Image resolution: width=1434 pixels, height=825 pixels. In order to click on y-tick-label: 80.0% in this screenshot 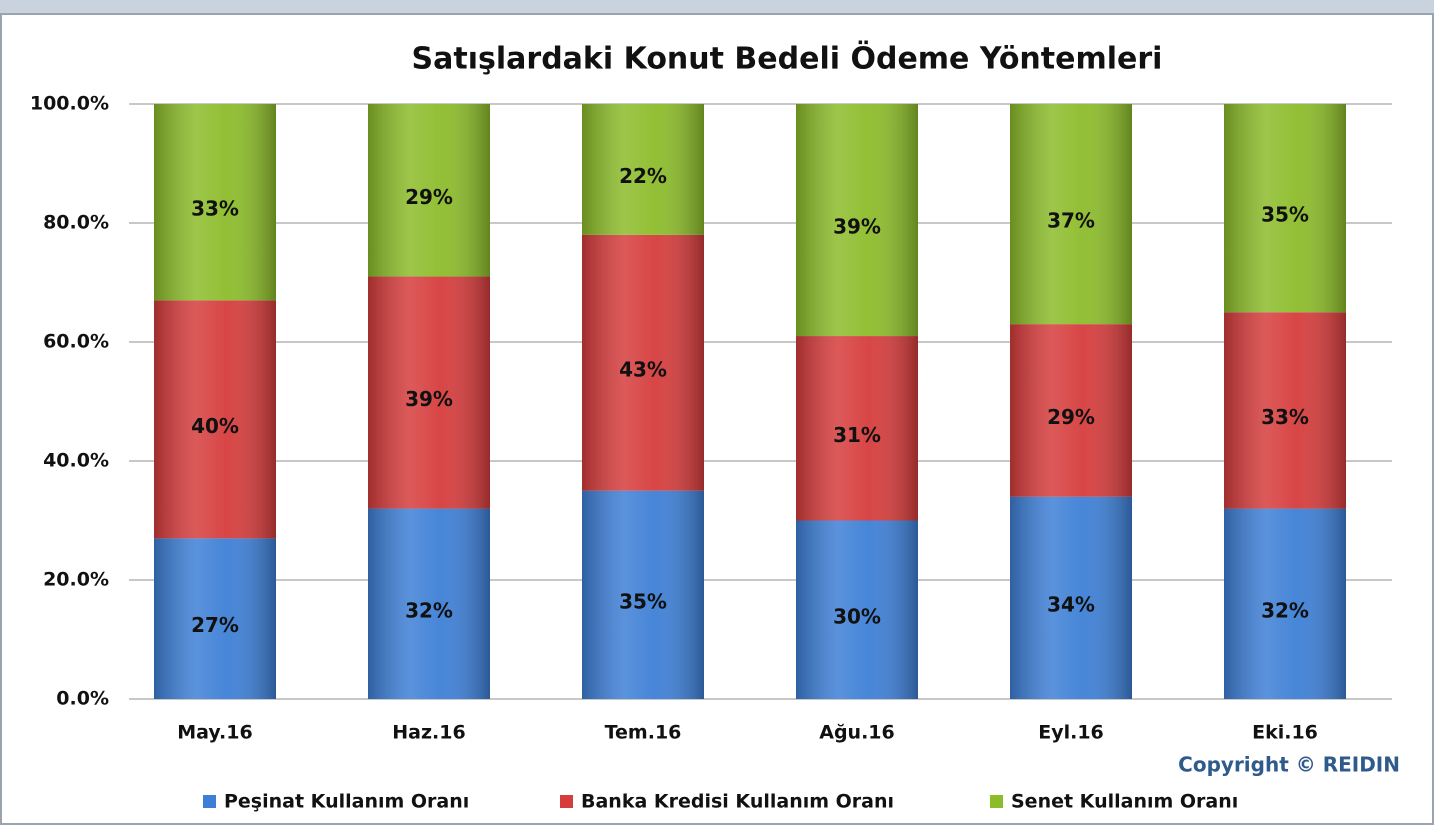, I will do `click(76, 223)`.